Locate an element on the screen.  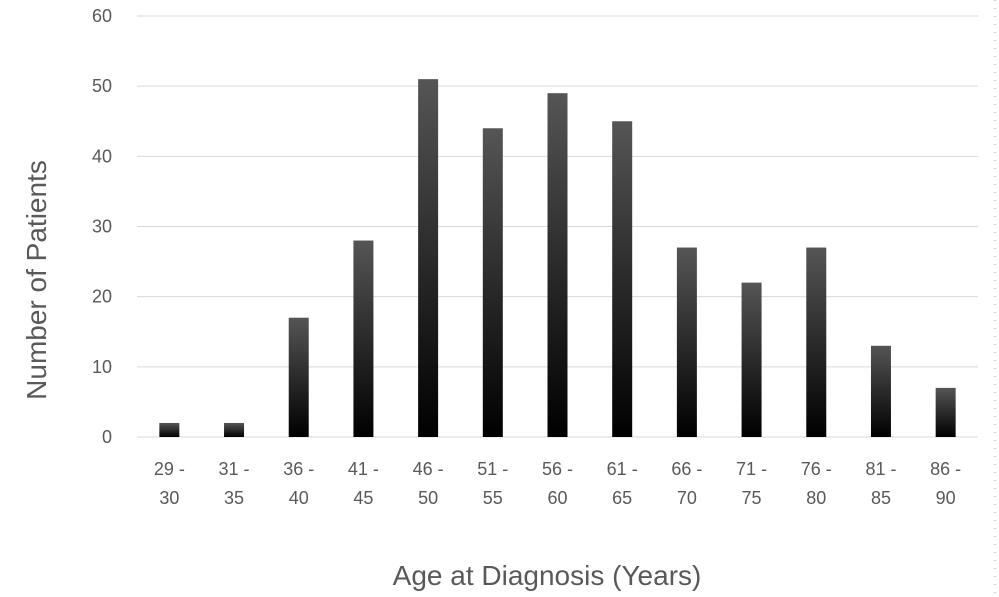
x-tick-label-3: 36 -40 is located at coordinates (298, 483).